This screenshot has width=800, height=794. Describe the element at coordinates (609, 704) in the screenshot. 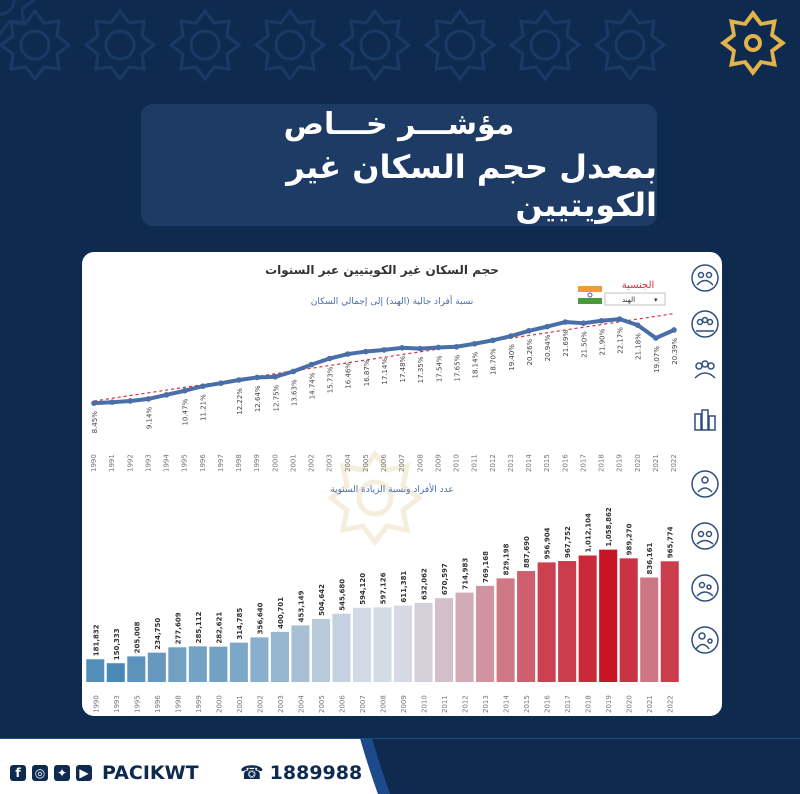

I see `bar-x-tick-label: 2019` at that location.